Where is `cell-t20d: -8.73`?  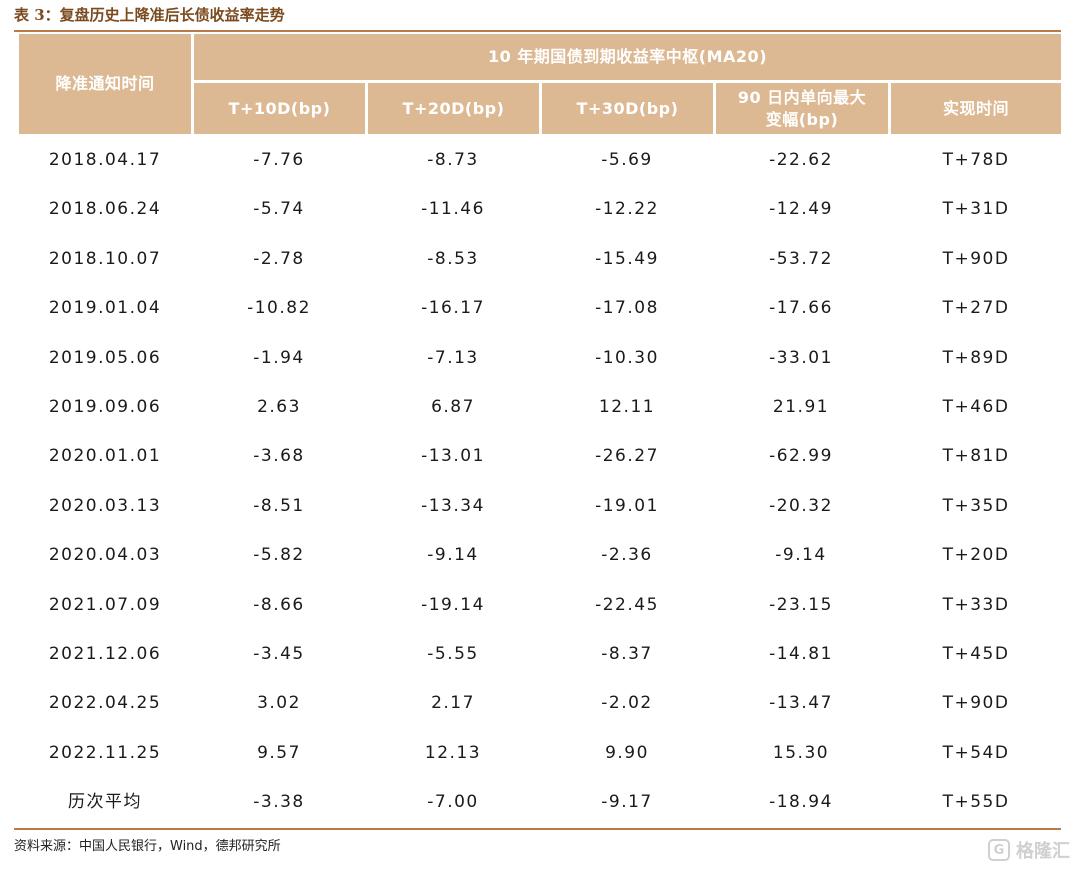
cell-t20d: -8.73 is located at coordinates (453, 160).